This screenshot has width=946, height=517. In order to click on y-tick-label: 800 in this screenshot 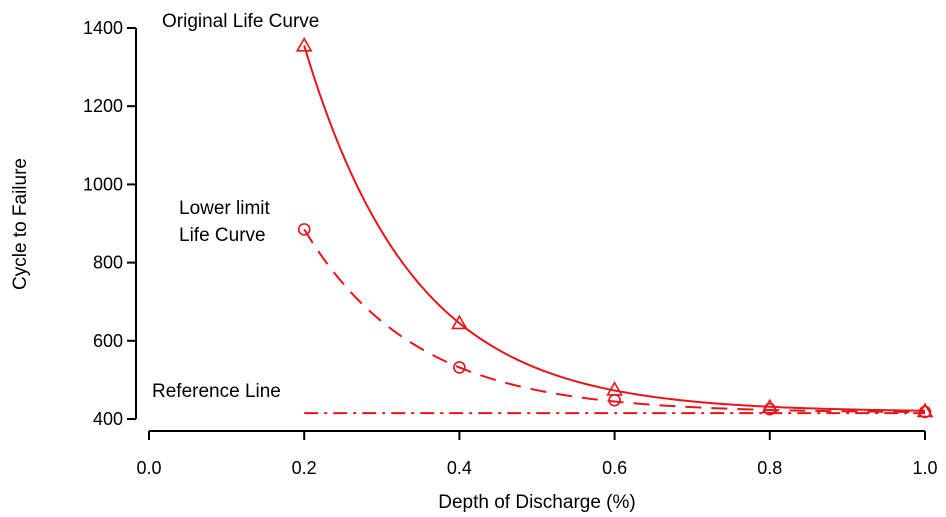, I will do `click(108, 263)`.